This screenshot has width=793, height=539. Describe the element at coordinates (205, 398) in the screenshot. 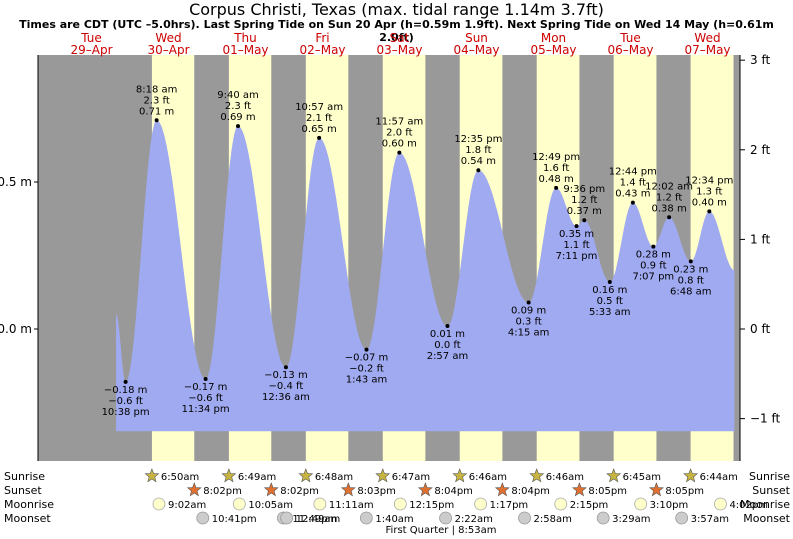

I see `tide-label: −0.6 ft` at that location.